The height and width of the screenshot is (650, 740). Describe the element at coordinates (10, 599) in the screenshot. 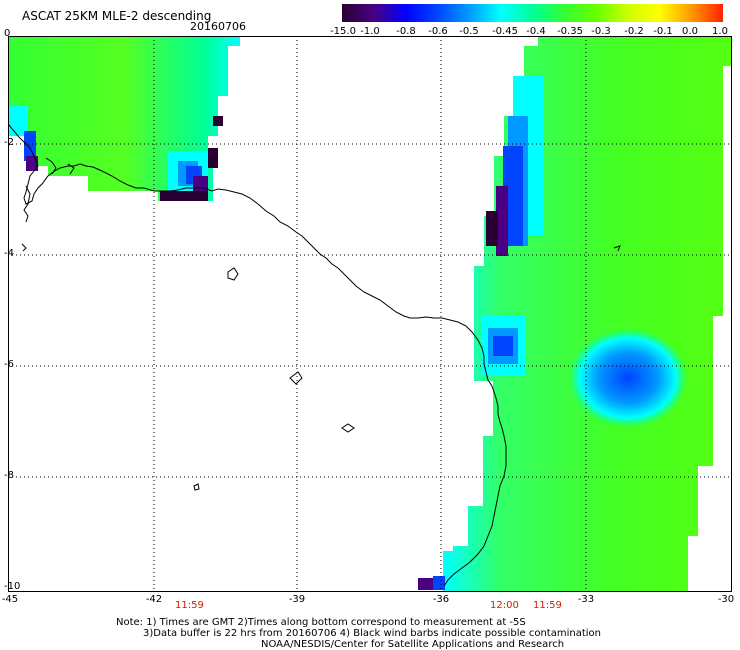

I see `x-tick-label: -45` at that location.